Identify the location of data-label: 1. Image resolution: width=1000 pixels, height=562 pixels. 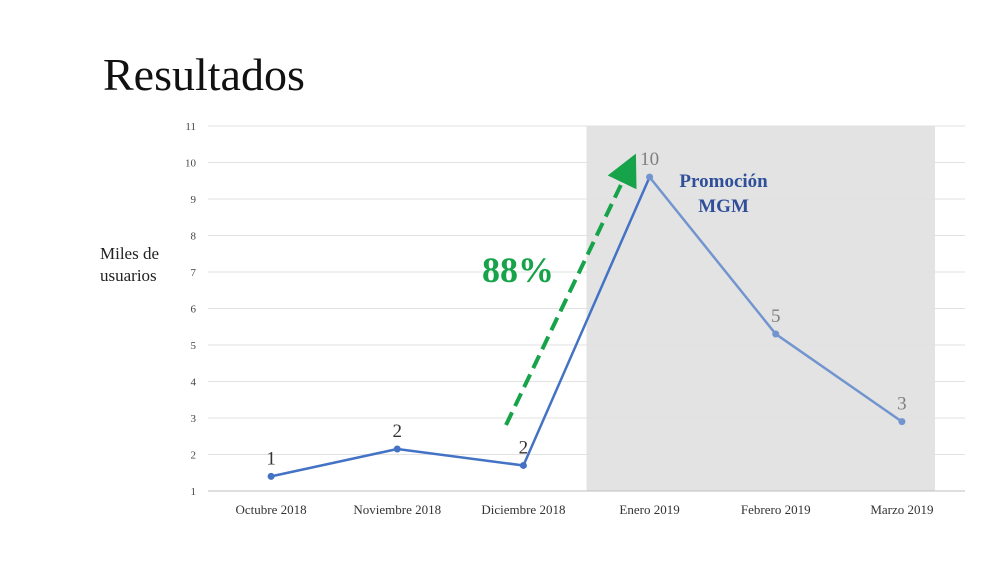
(271, 458).